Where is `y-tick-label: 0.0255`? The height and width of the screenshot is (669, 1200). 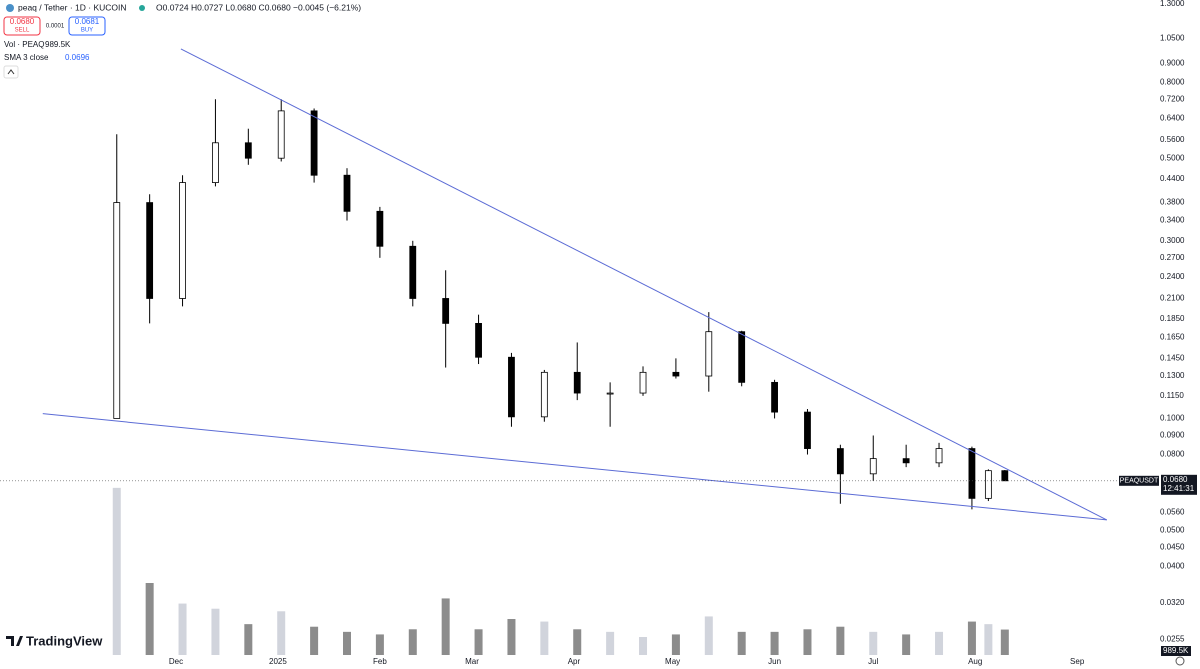
y-tick-label: 0.0255 is located at coordinates (1172, 639).